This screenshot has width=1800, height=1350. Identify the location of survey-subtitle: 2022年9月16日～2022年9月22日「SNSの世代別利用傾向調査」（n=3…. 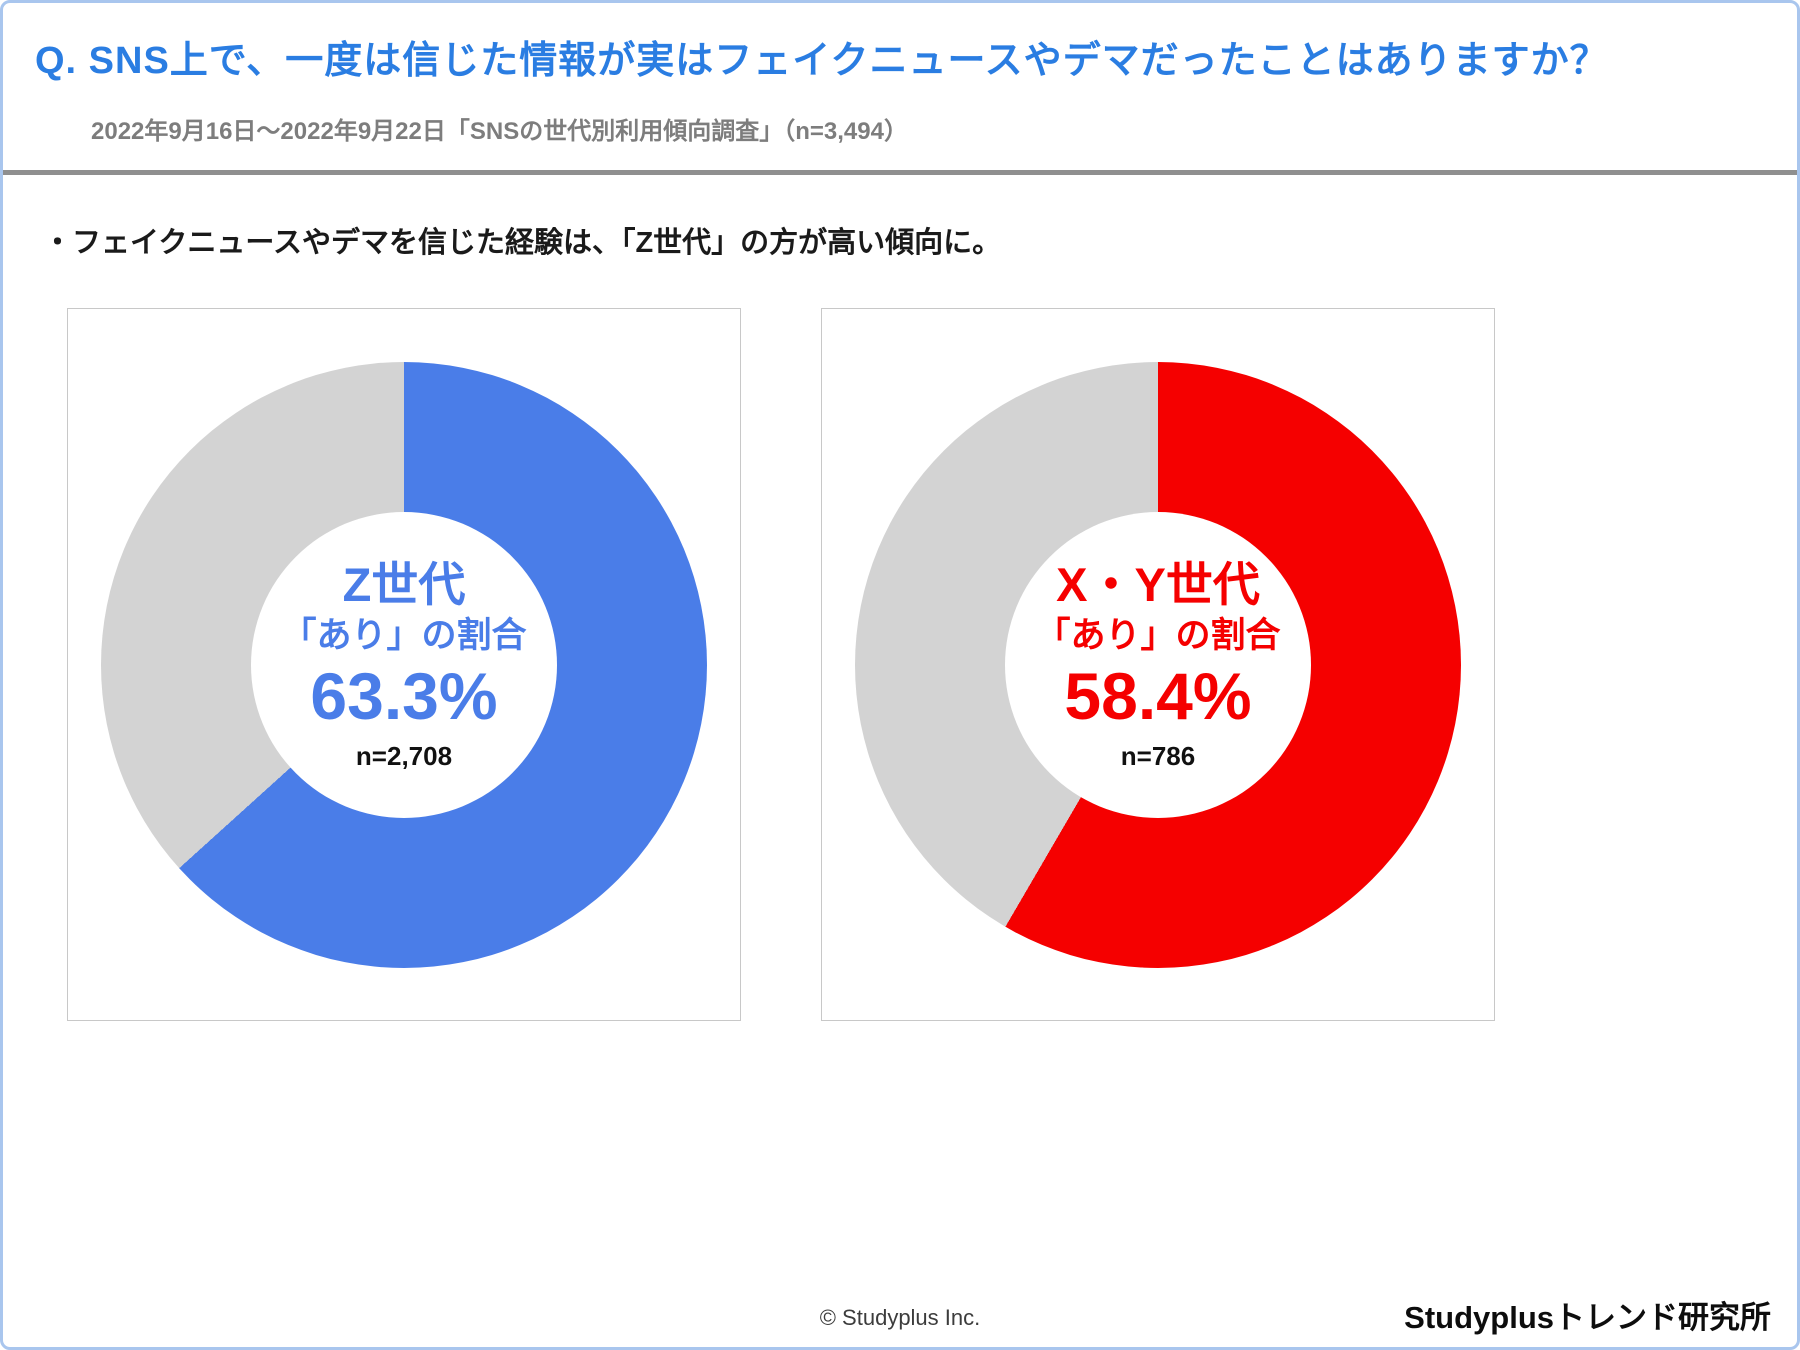
(499, 131).